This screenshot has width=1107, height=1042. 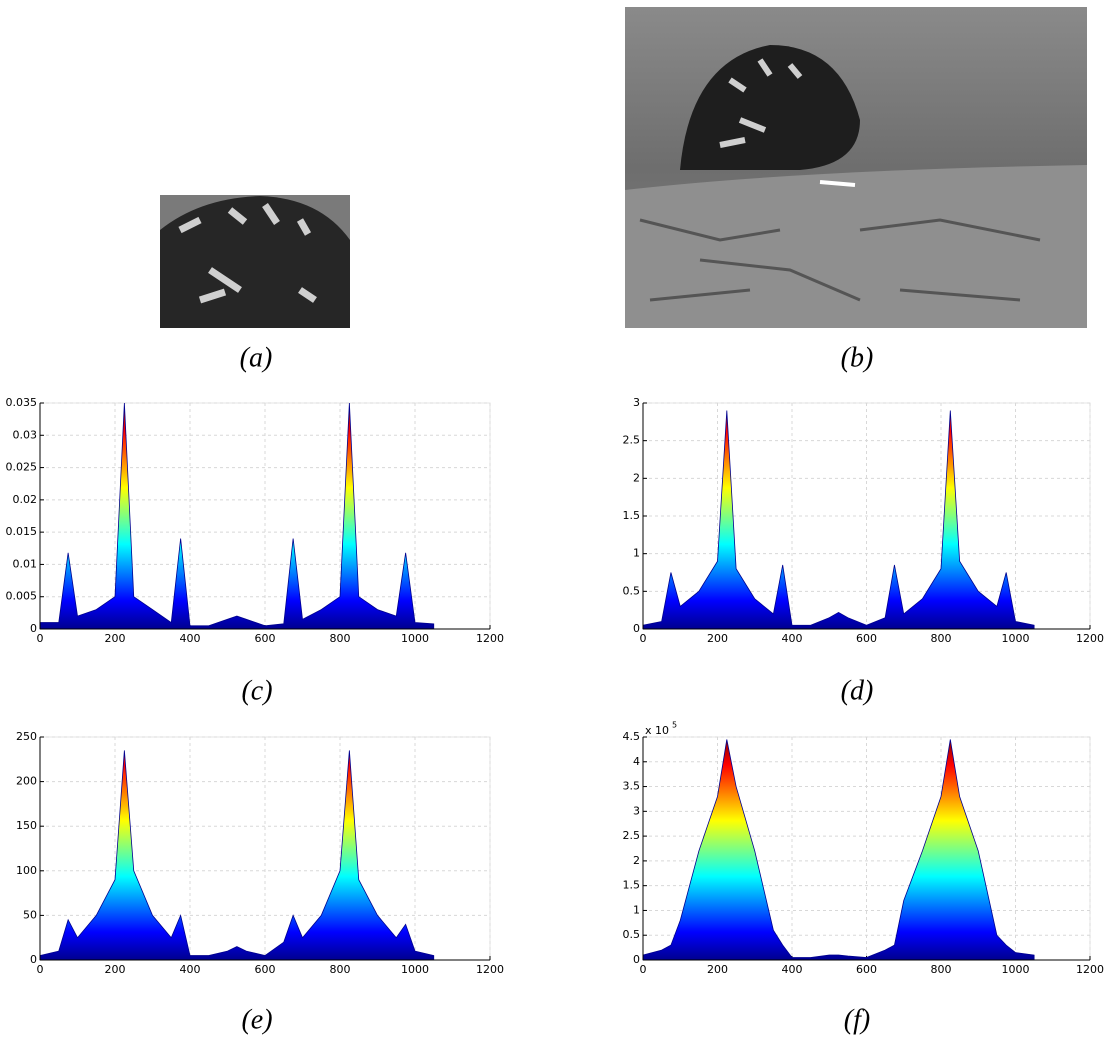 I want to click on y-tick-label: 0.005, so click(x=22, y=596).